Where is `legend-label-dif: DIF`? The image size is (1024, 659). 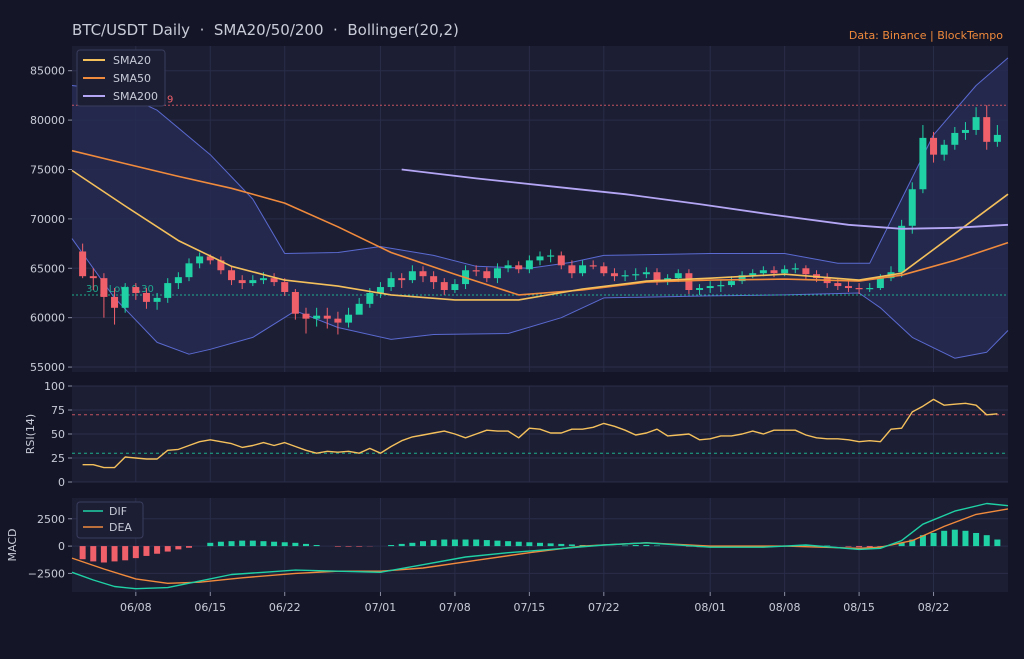
legend-label-dif: DIF is located at coordinates (118, 511).